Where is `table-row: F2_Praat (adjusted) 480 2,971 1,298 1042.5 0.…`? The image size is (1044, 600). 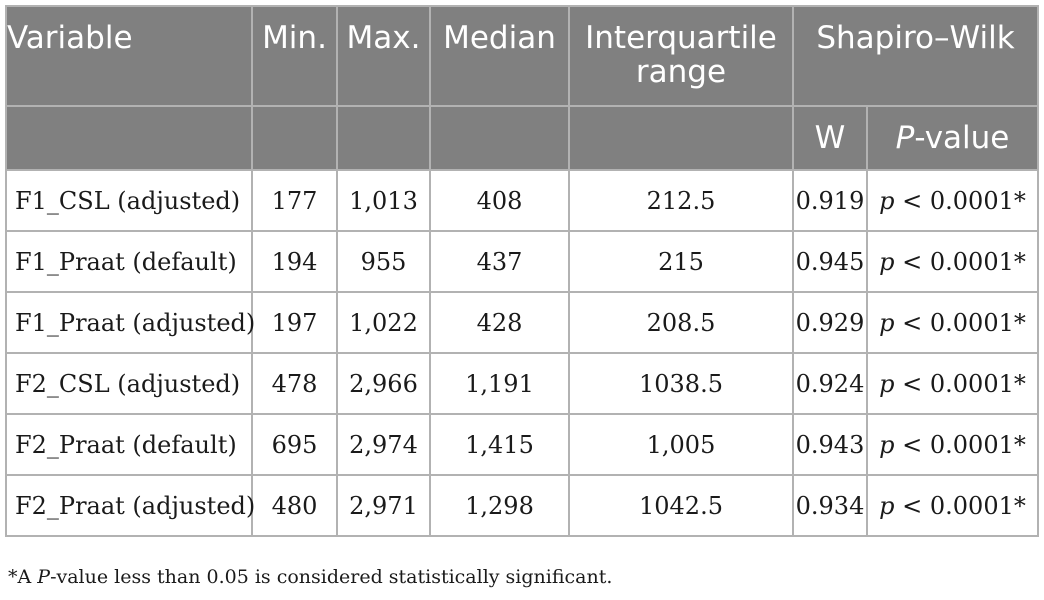 table-row: F2_Praat (adjusted) 480 2,971 1,298 1042.5 0.… is located at coordinates (522, 505).